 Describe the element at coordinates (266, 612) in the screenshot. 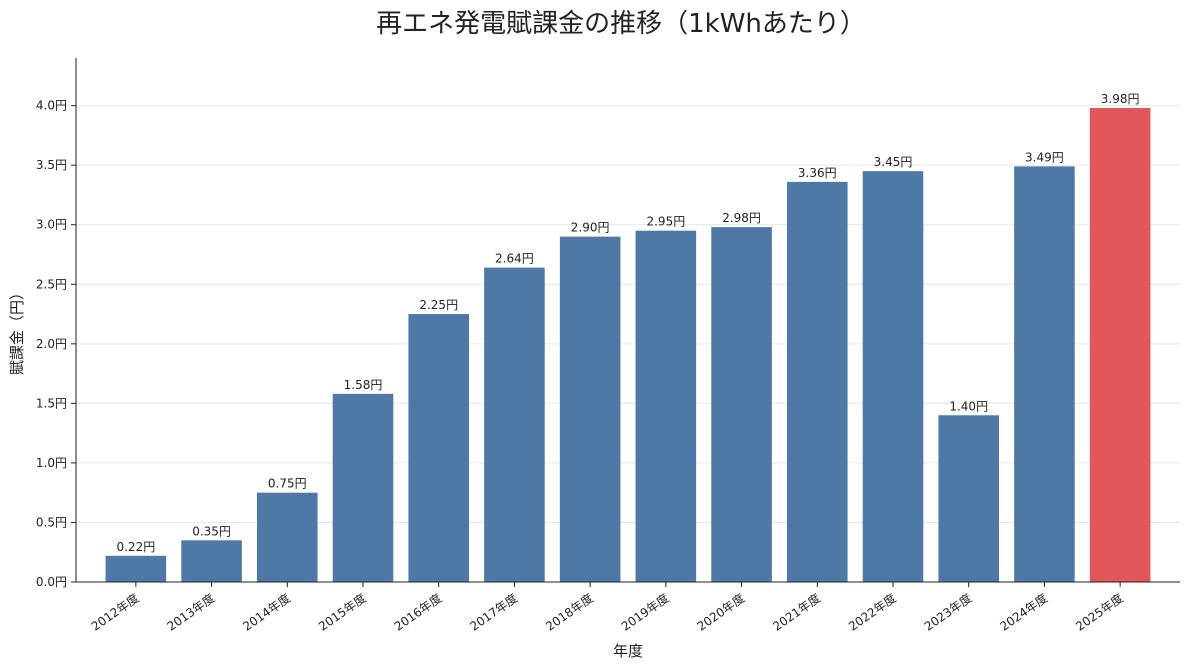

I see `x-tick-label: 2014年度` at that location.